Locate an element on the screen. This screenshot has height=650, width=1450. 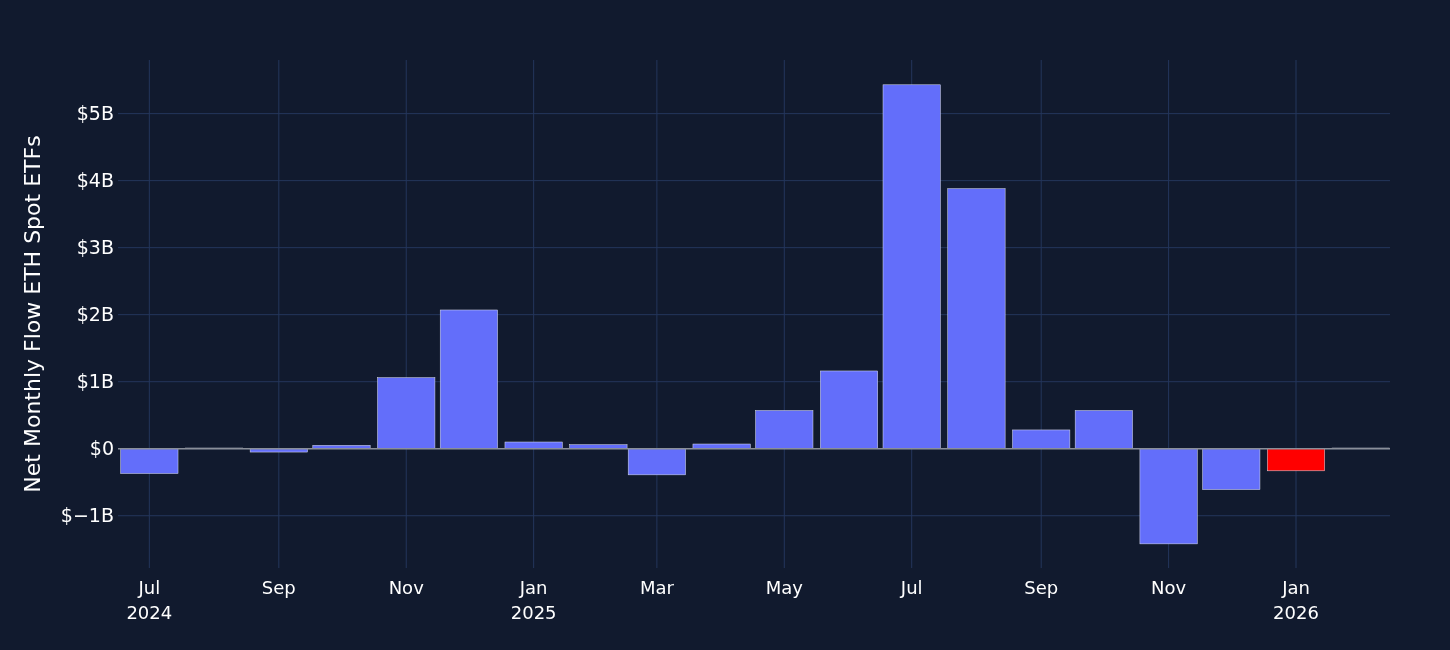
y-tick-label: $5B is located at coordinates (95, 113).